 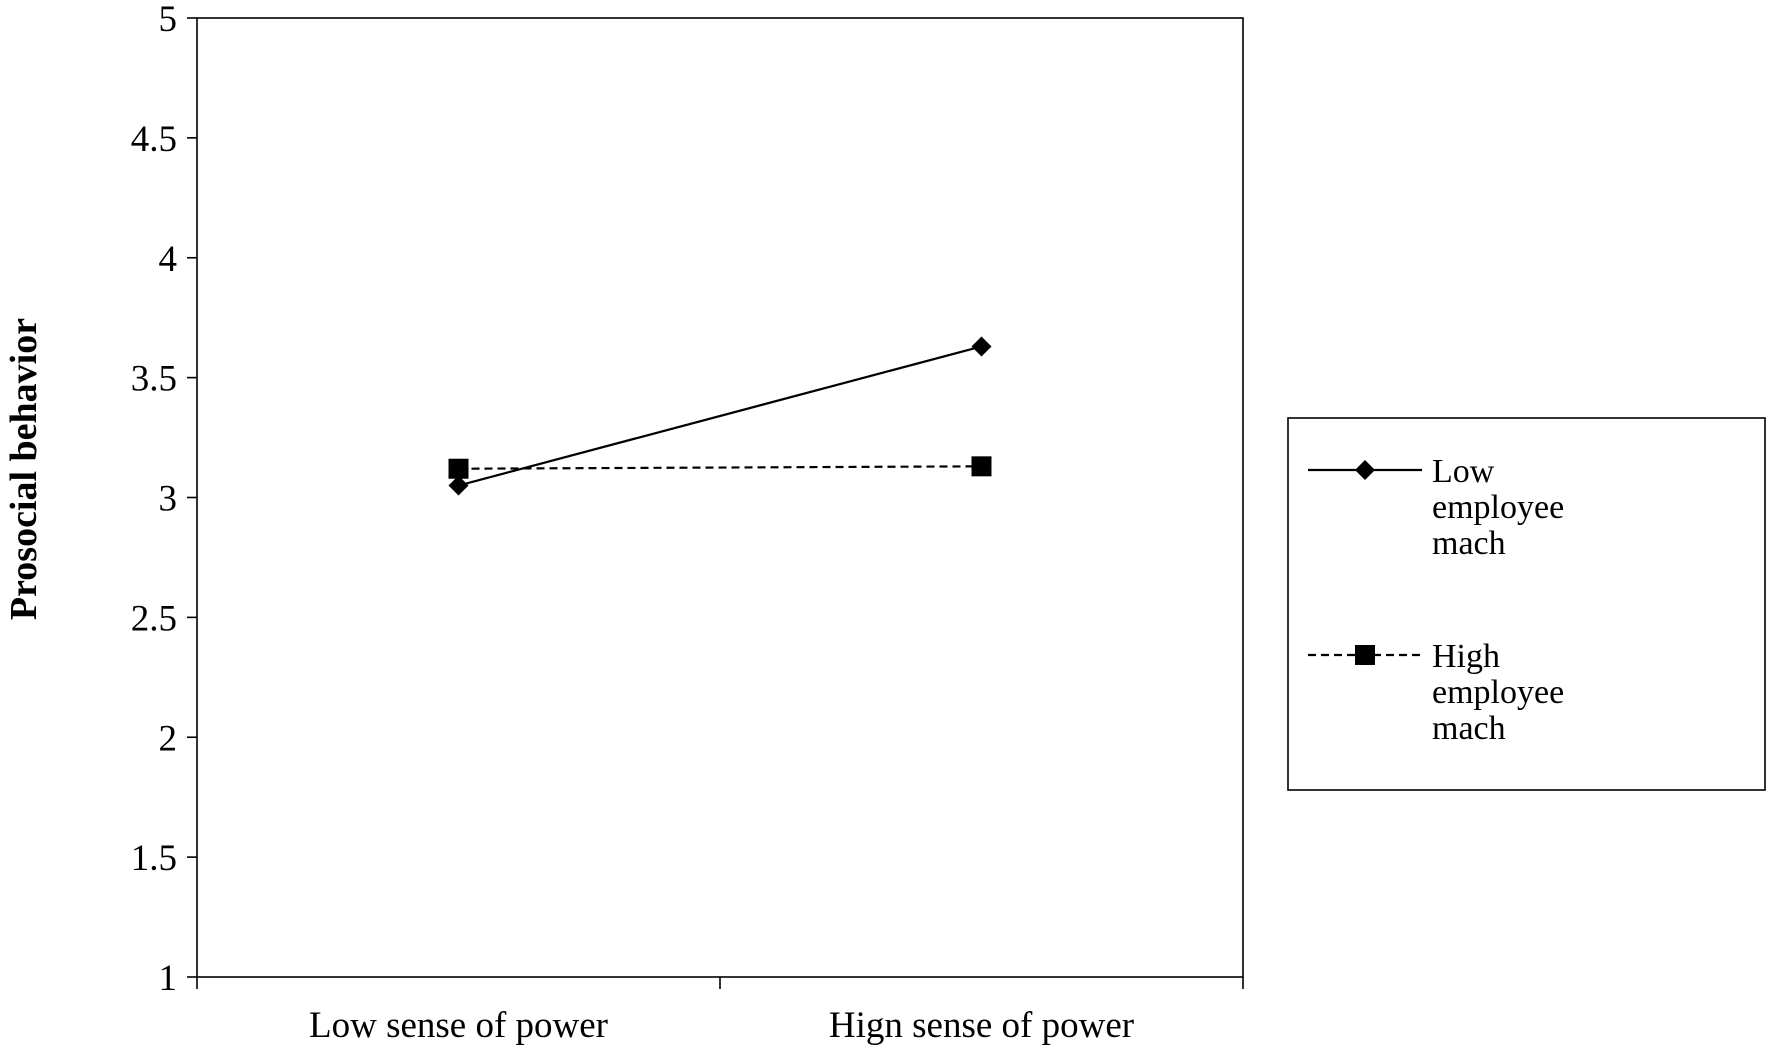 What do you see at coordinates (24, 469) in the screenshot?
I see `y-axis-title: Prosocial behavior` at bounding box center [24, 469].